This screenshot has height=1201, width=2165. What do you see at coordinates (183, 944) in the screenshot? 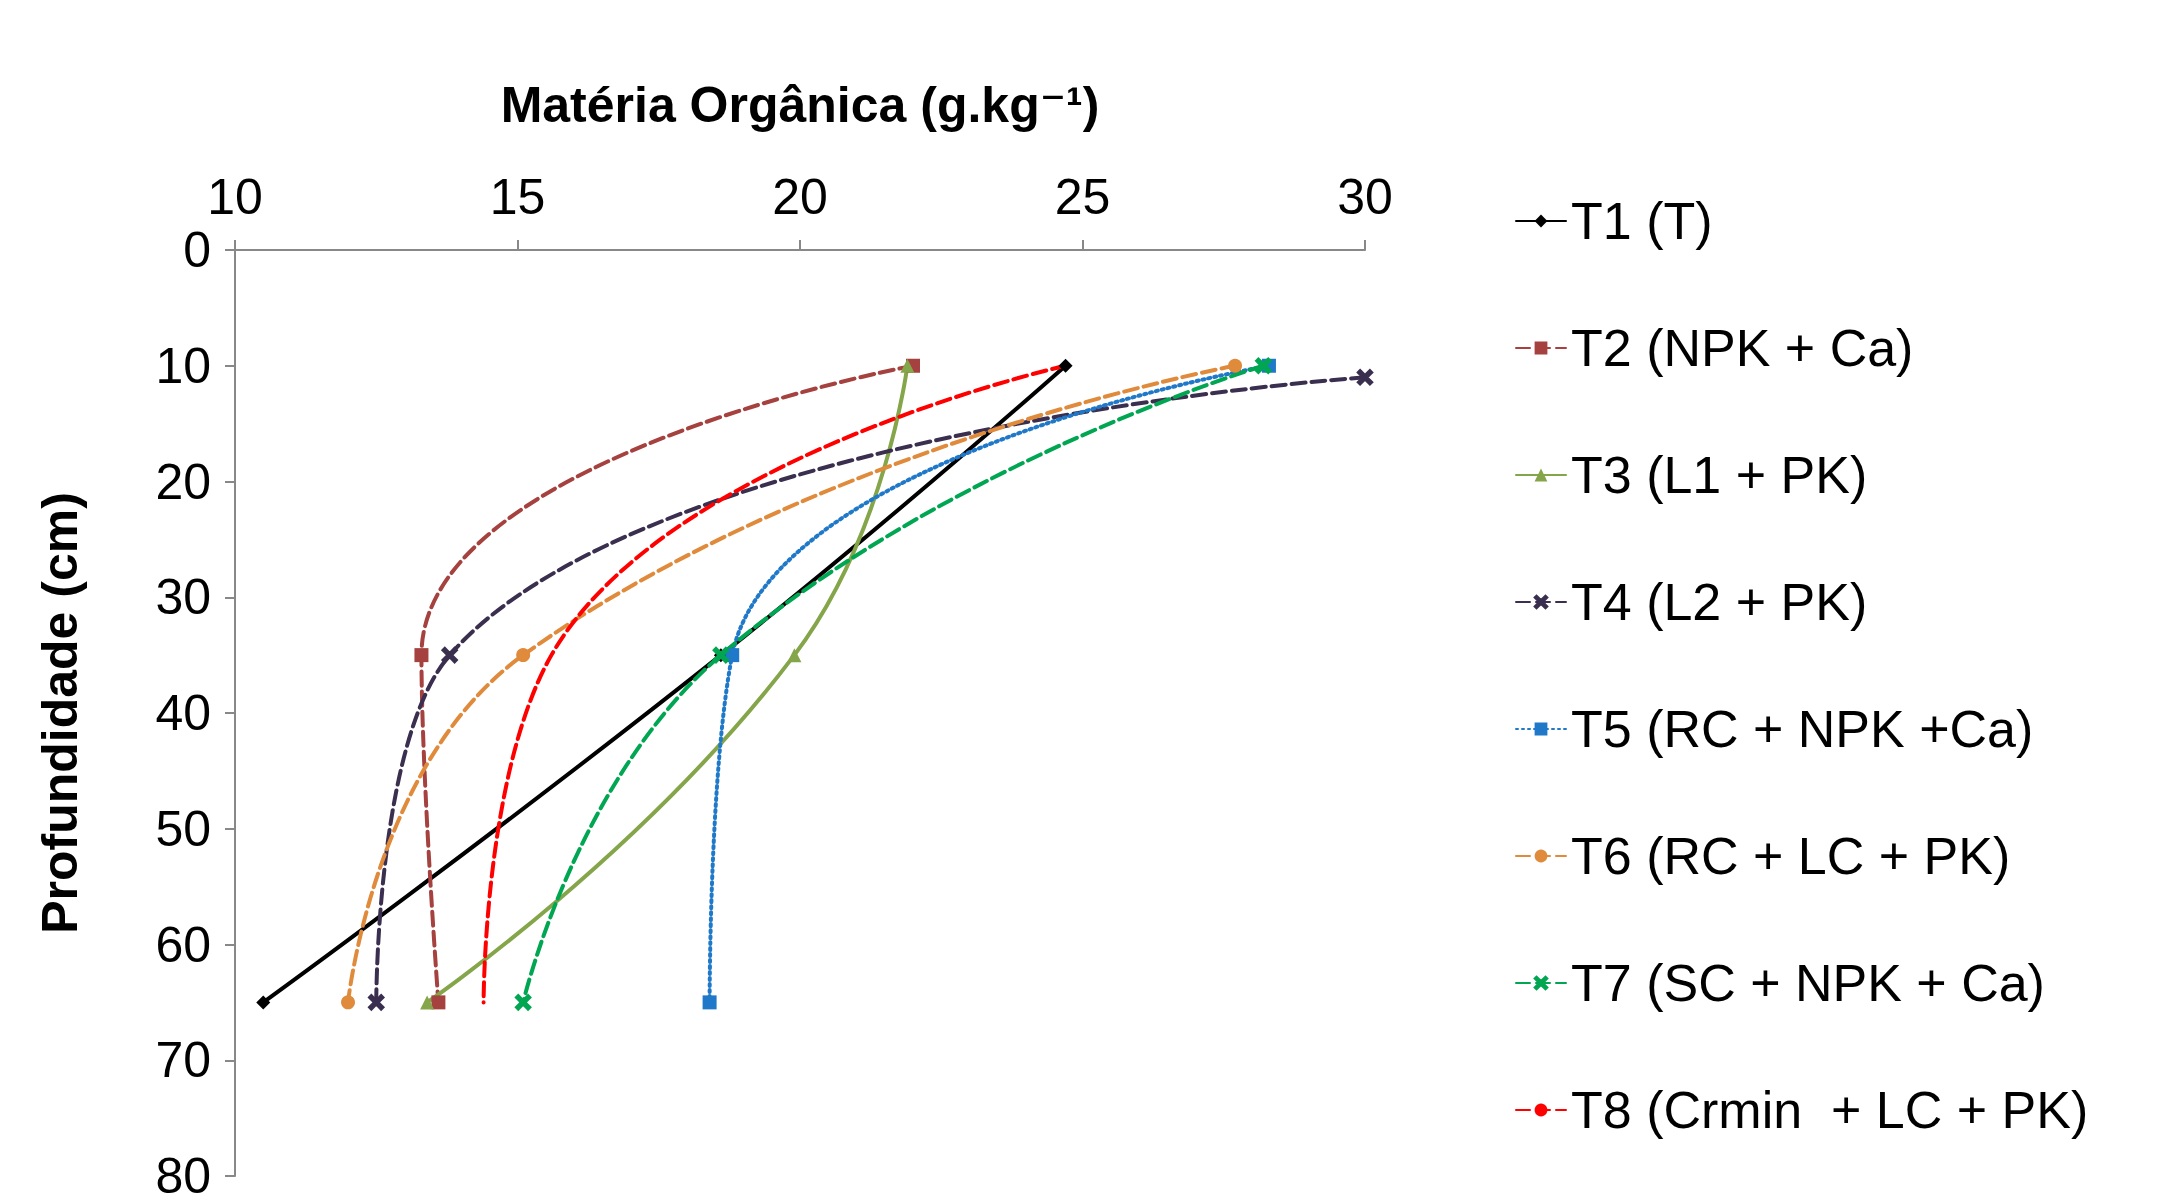
I see `y-tick-label: 60` at bounding box center [183, 944].